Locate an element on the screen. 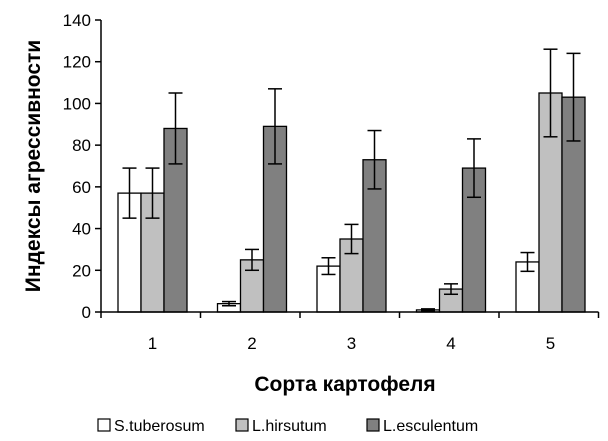 This screenshot has width=608, height=441. y-tick-label: 40 is located at coordinates (81, 229).